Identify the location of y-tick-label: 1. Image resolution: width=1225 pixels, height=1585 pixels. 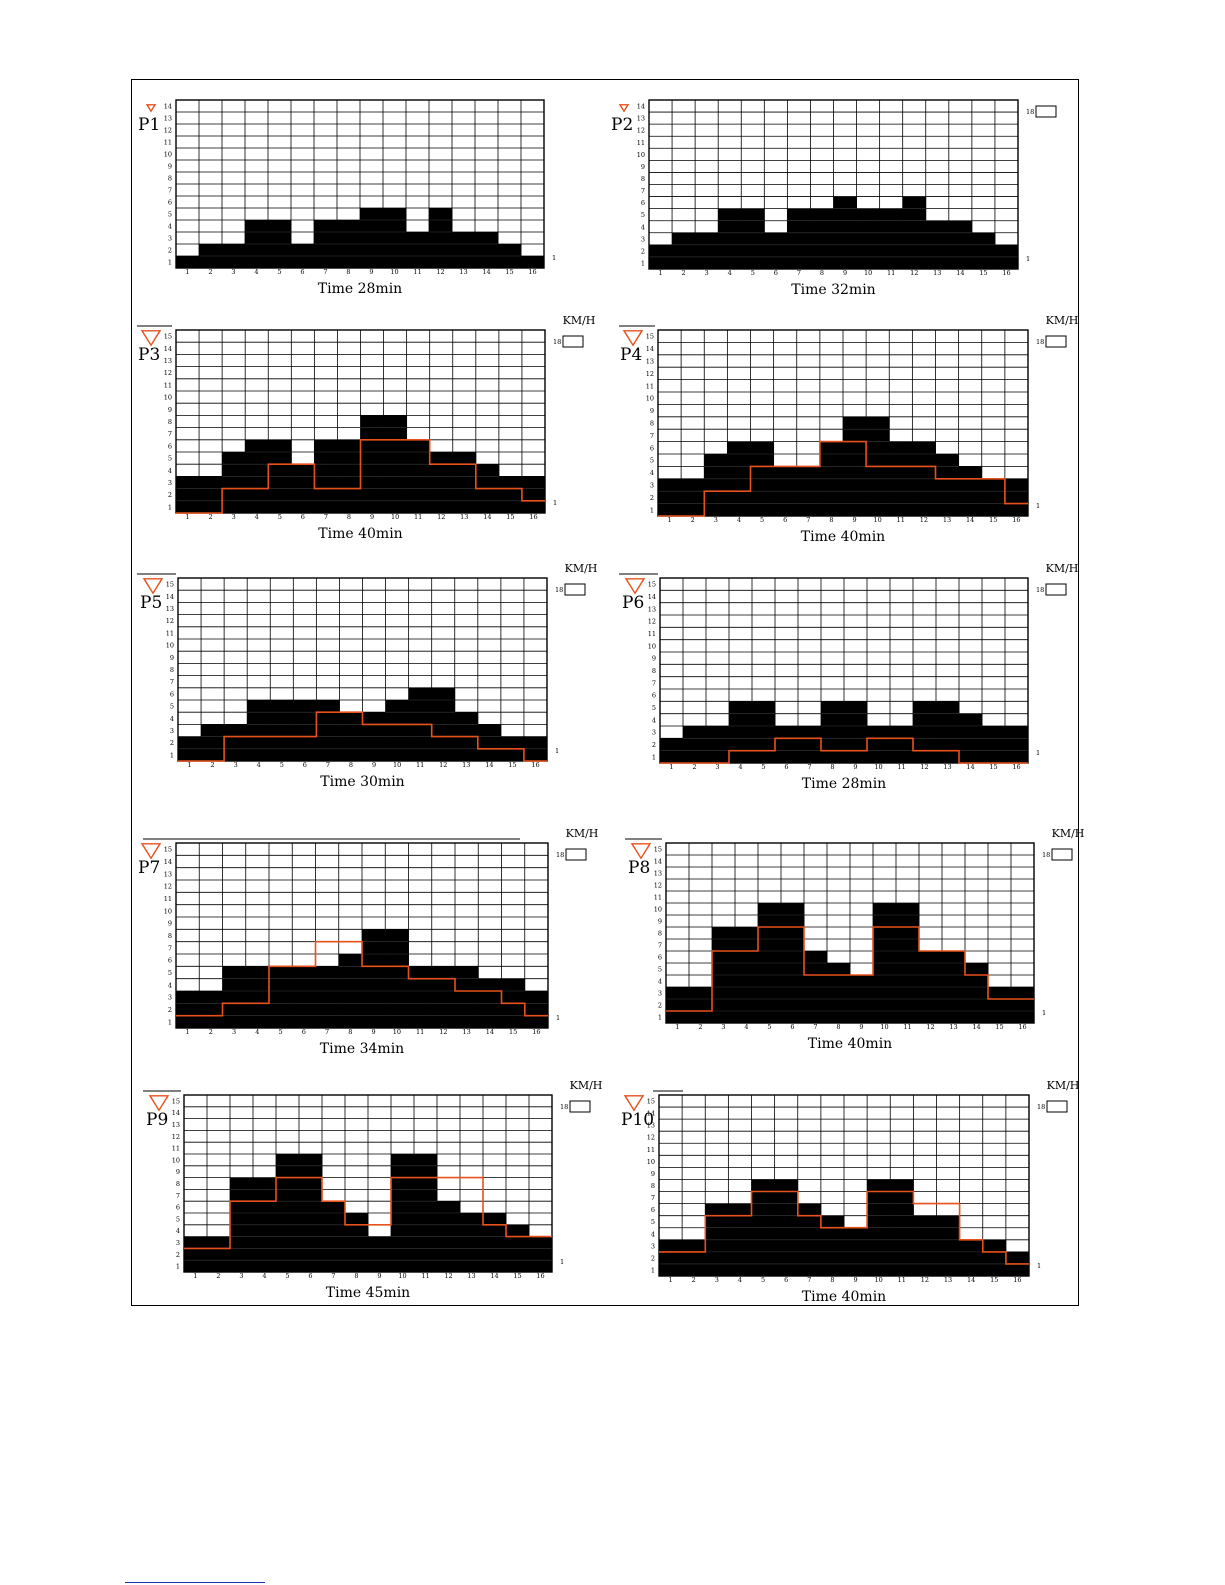
(170, 507).